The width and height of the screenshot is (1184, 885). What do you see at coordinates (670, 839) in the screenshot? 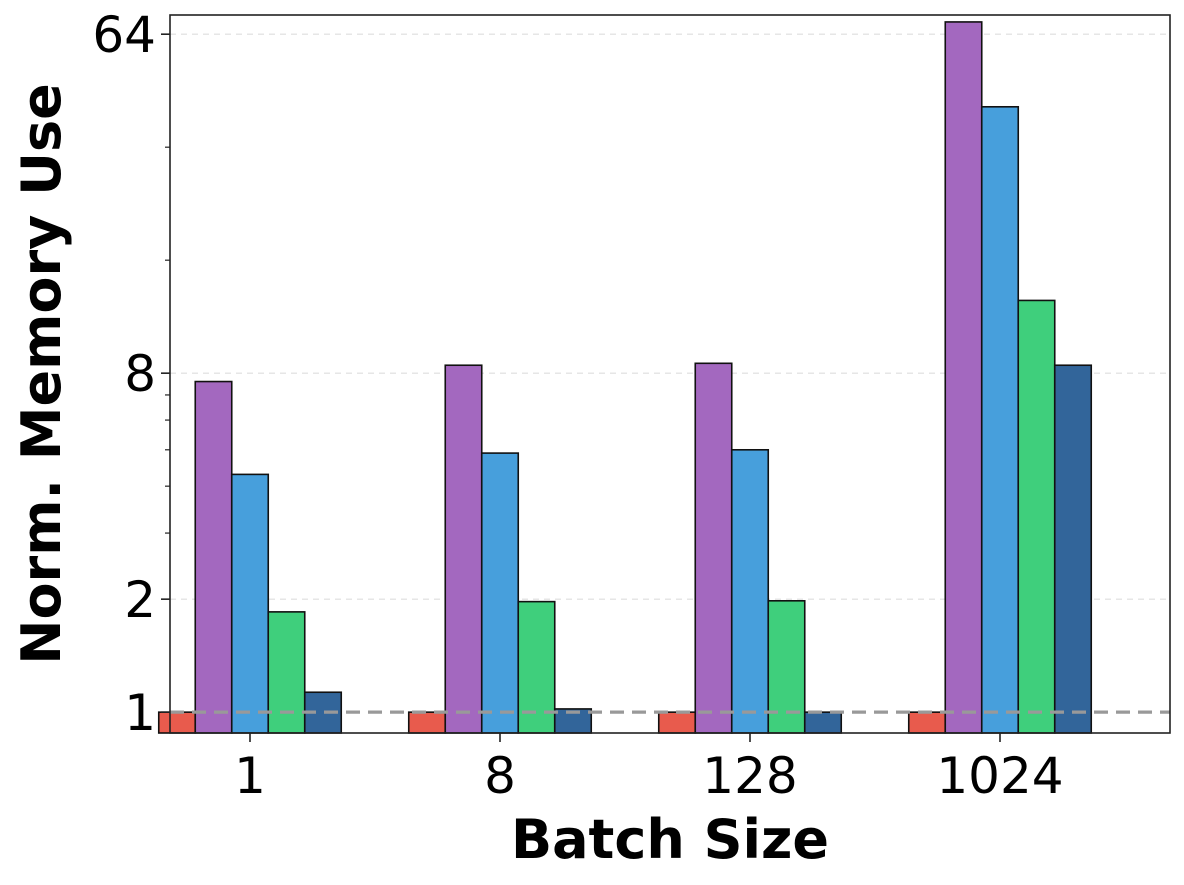
I see `x-axis-title: Batch Size` at bounding box center [670, 839].